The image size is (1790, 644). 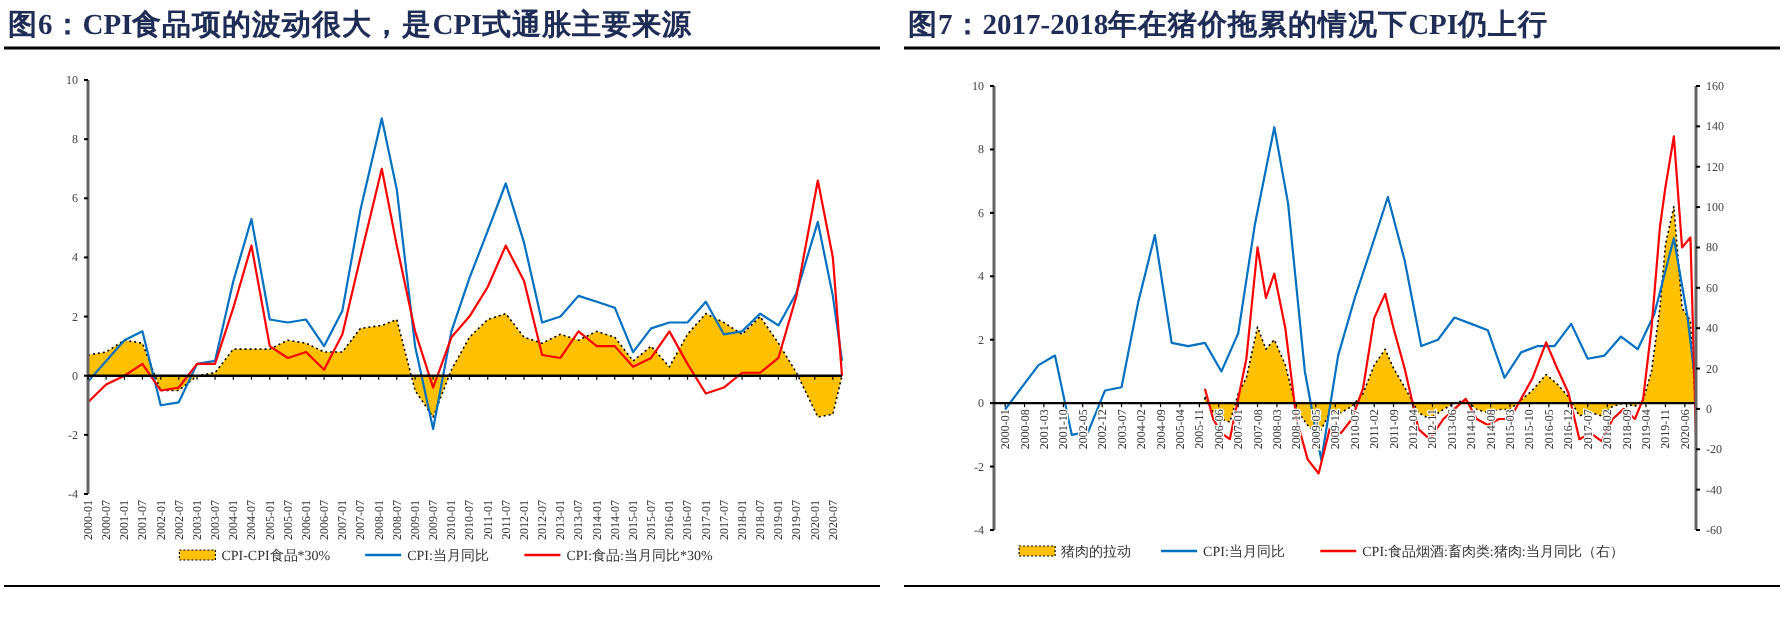 I want to click on line-series, so click(x=1450, y=305).